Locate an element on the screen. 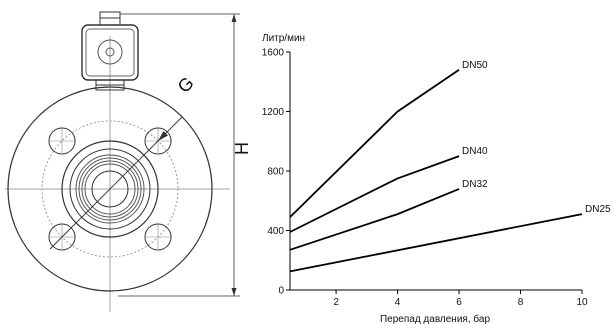 Image resolution: width=614 pixels, height=324 pixels. bolt-hole-bottom-right is located at coordinates (158, 237).